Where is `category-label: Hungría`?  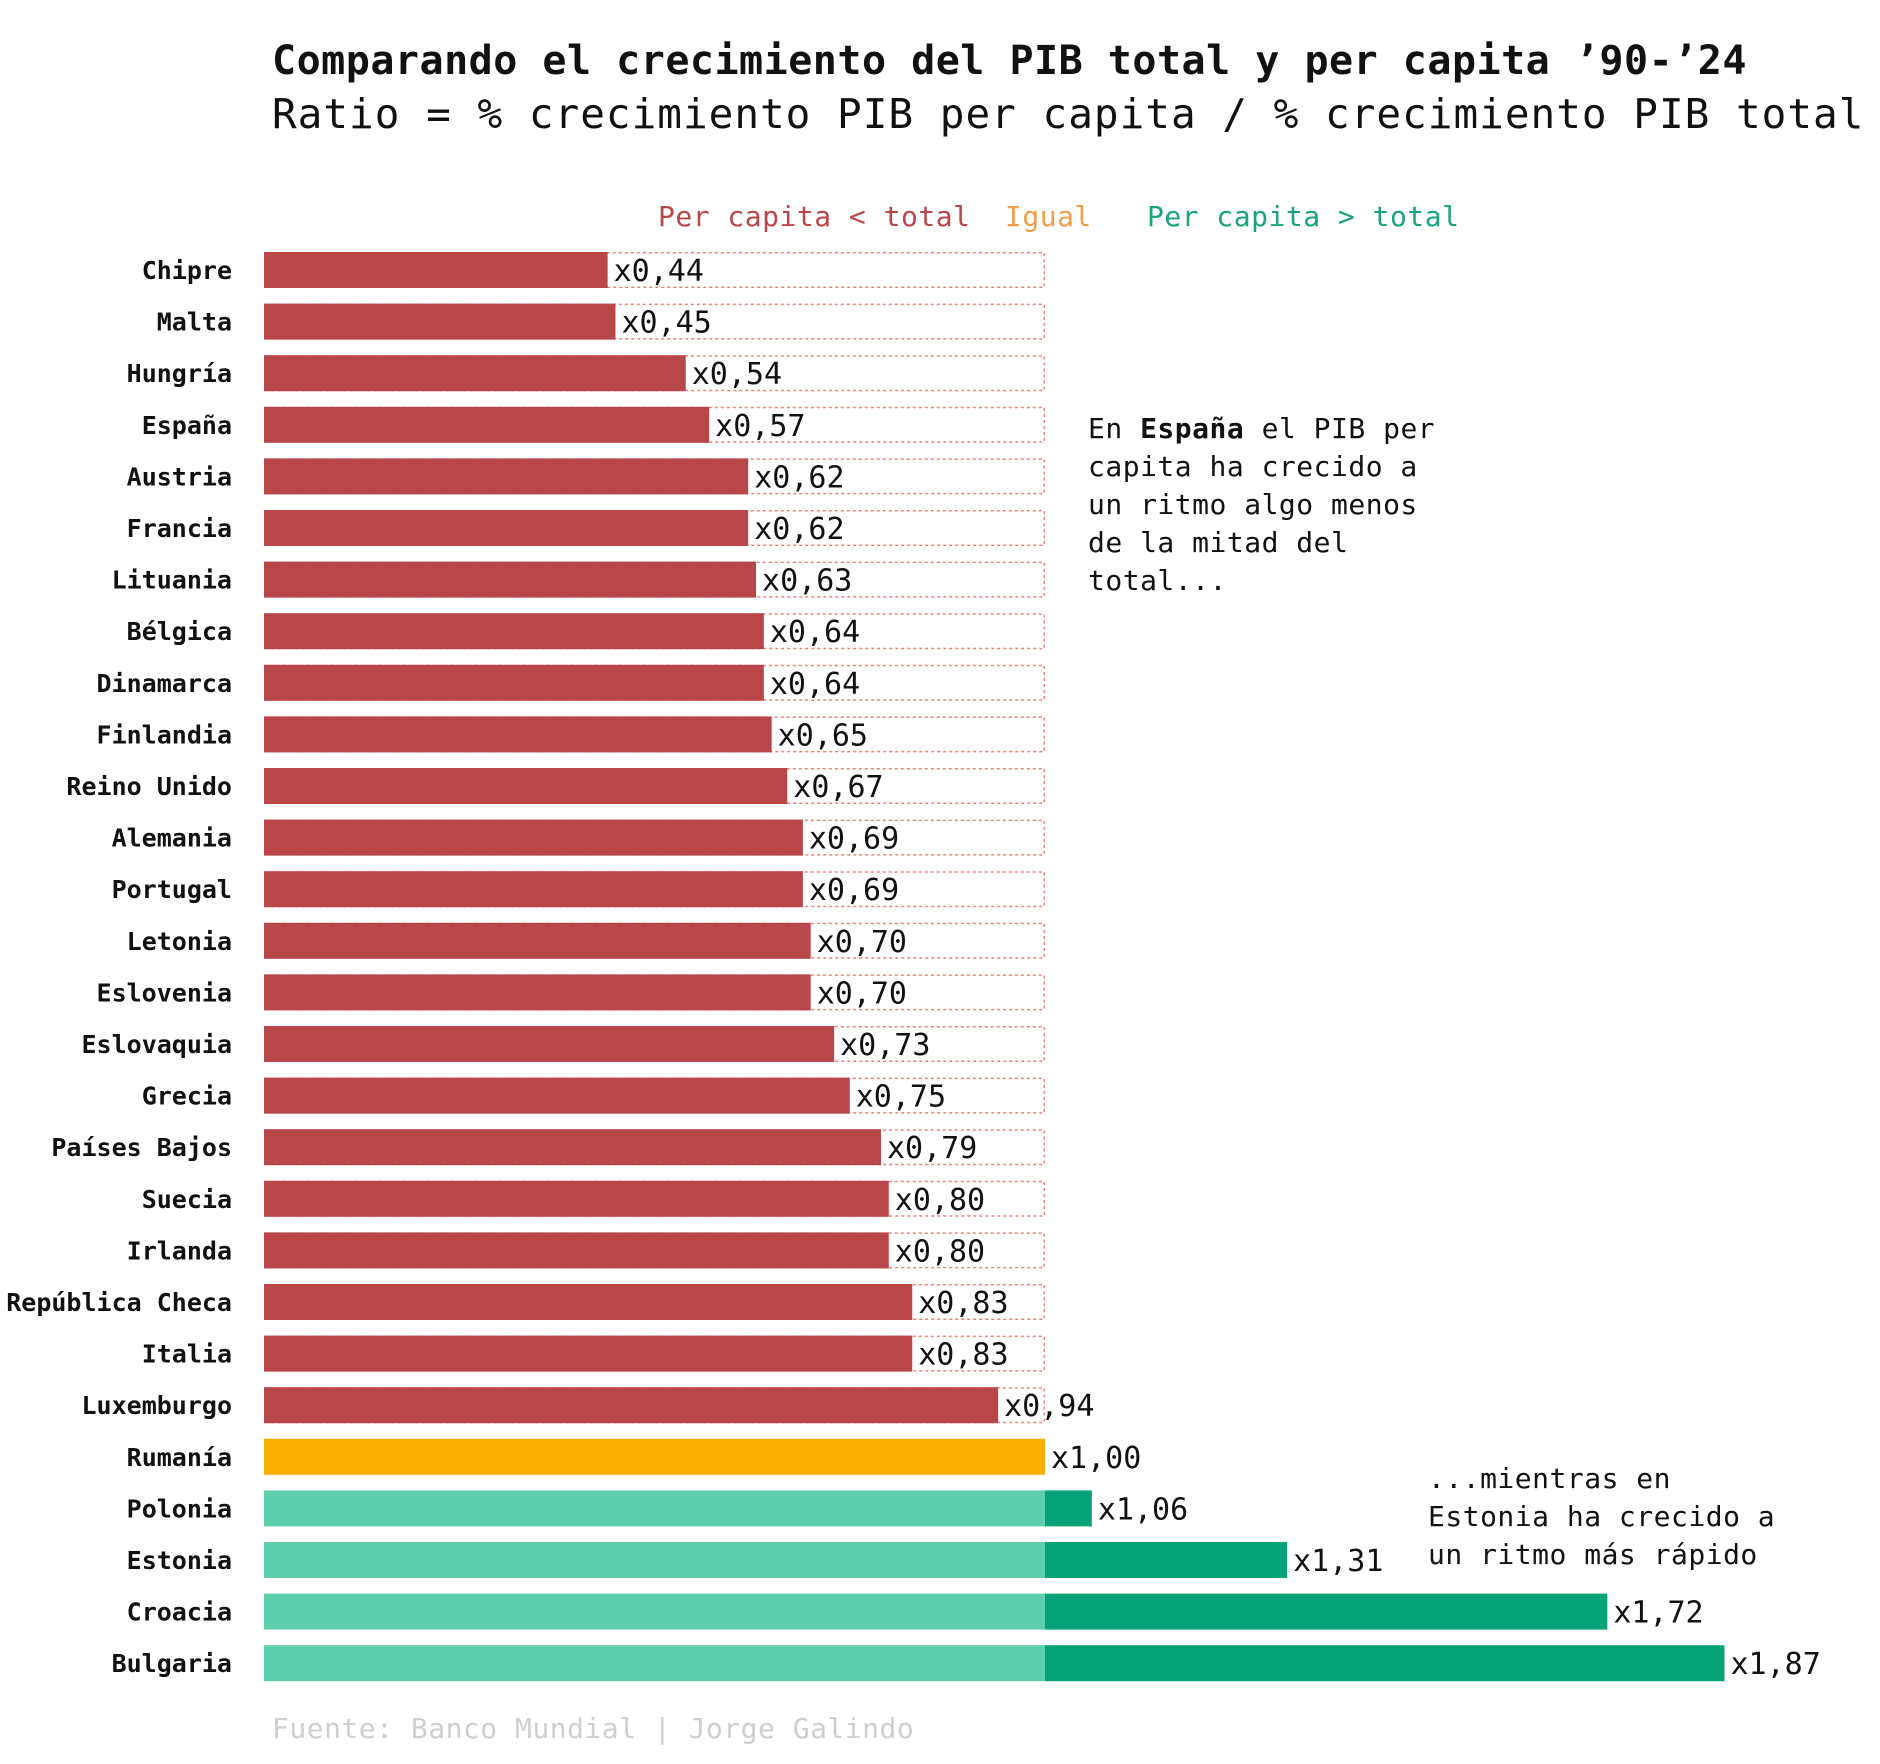 category-label: Hungría is located at coordinates (179, 373).